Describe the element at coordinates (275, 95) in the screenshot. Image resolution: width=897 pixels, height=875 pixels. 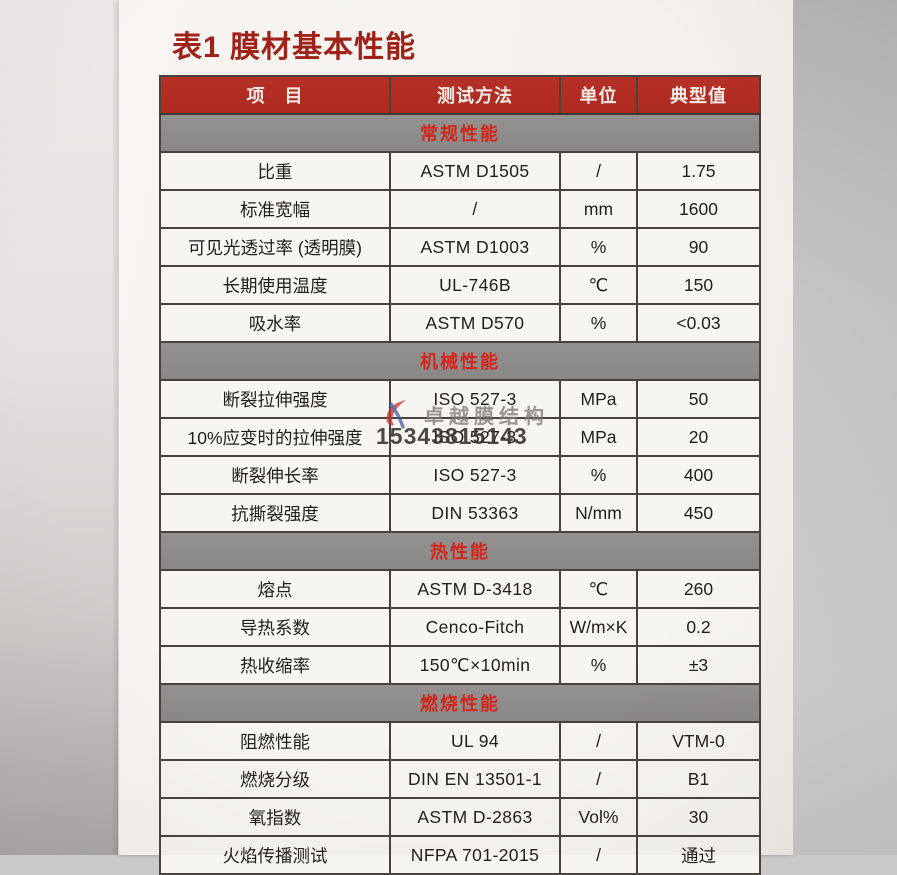
I see `column-header: 项 目` at that location.